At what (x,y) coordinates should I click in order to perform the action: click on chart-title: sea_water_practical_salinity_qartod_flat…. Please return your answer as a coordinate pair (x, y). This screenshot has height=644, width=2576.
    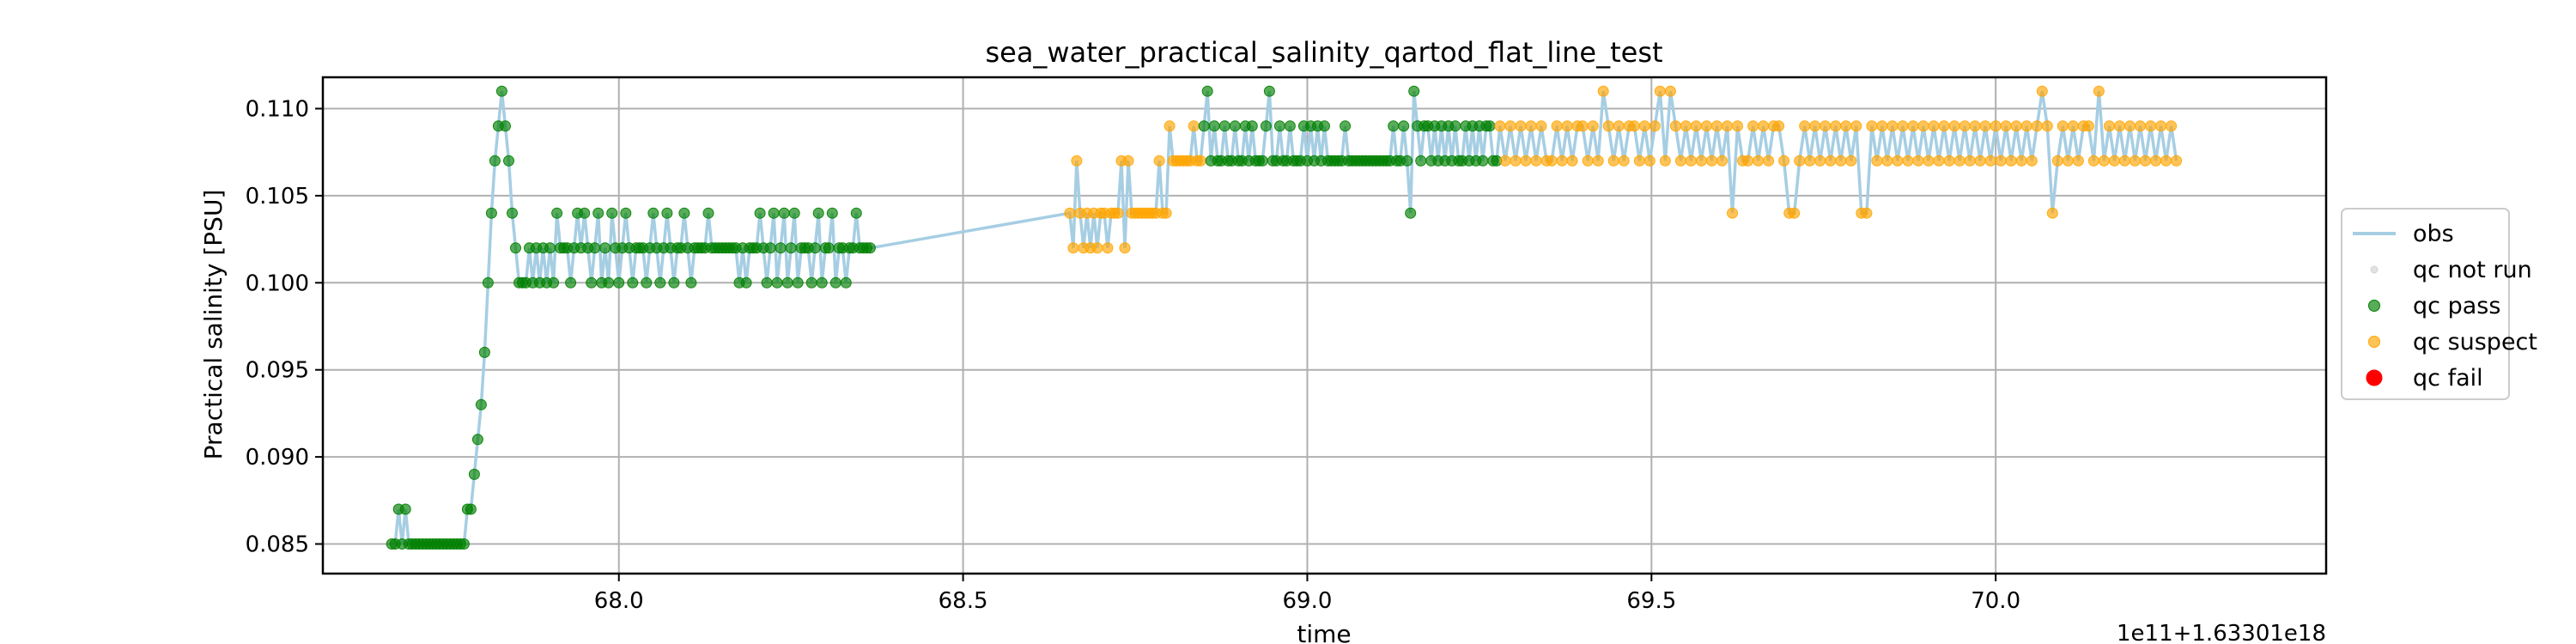
    Looking at the image, I should click on (1323, 52).